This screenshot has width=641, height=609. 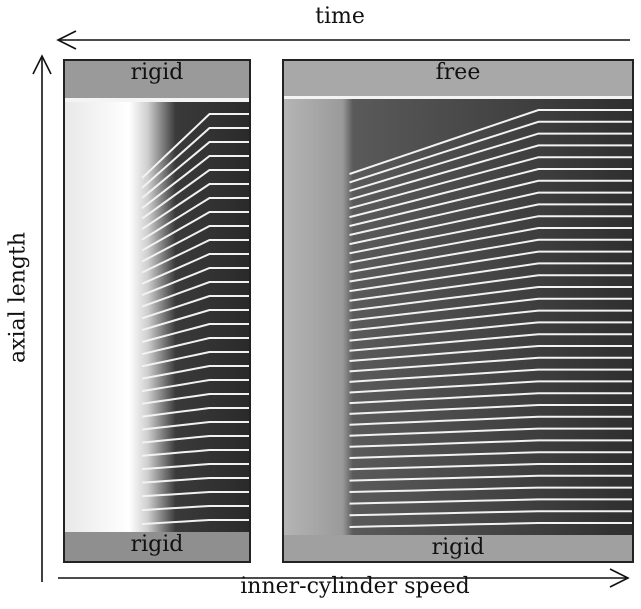 I want to click on inner-cylinder-speed-axis-label: inner-cylinder speed, so click(x=355, y=586).